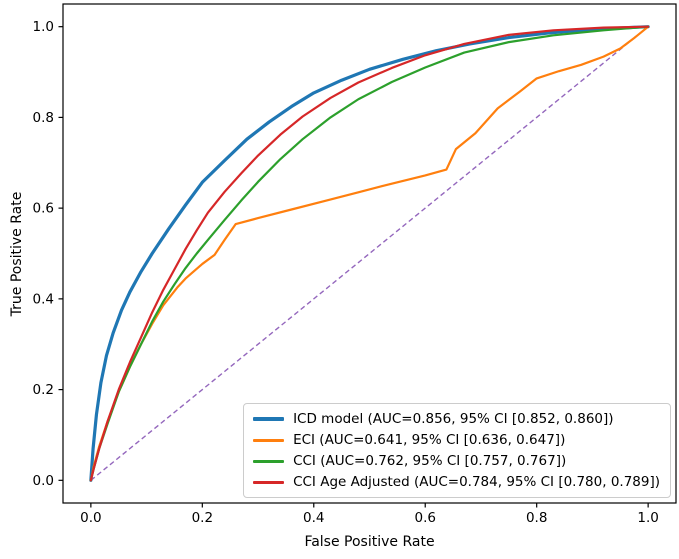  I want to click on legend-label-eci: ECI (AUC=0.641, 95% CI [0.636, 0.647]), so click(429, 440).